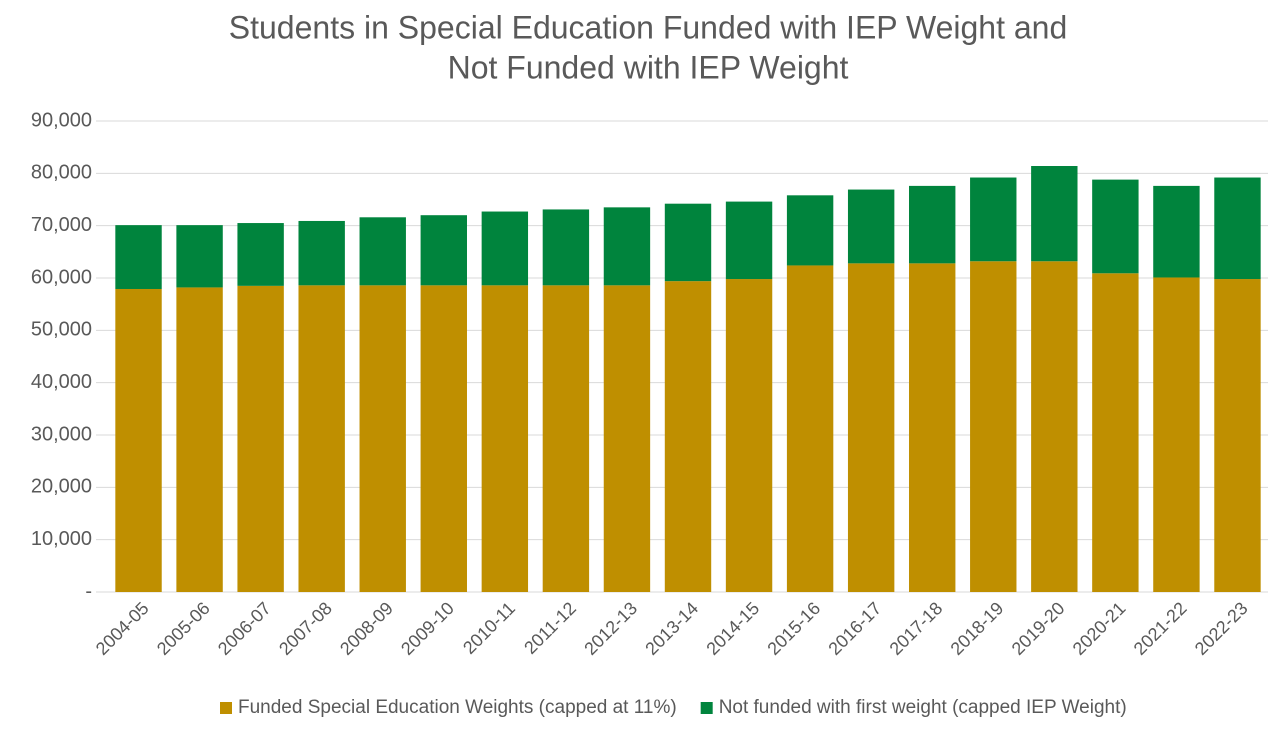 Image resolution: width=1276 pixels, height=739 pixels. Describe the element at coordinates (1038, 628) in the screenshot. I see `x-tick-label: 2019-20` at that location.